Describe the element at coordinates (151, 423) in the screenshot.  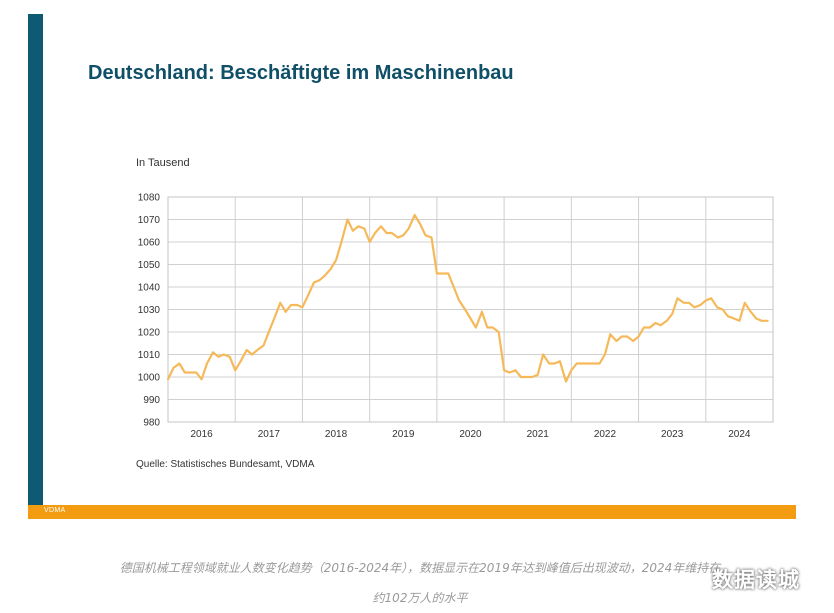
I see `y-tick-label: 980` at that location.